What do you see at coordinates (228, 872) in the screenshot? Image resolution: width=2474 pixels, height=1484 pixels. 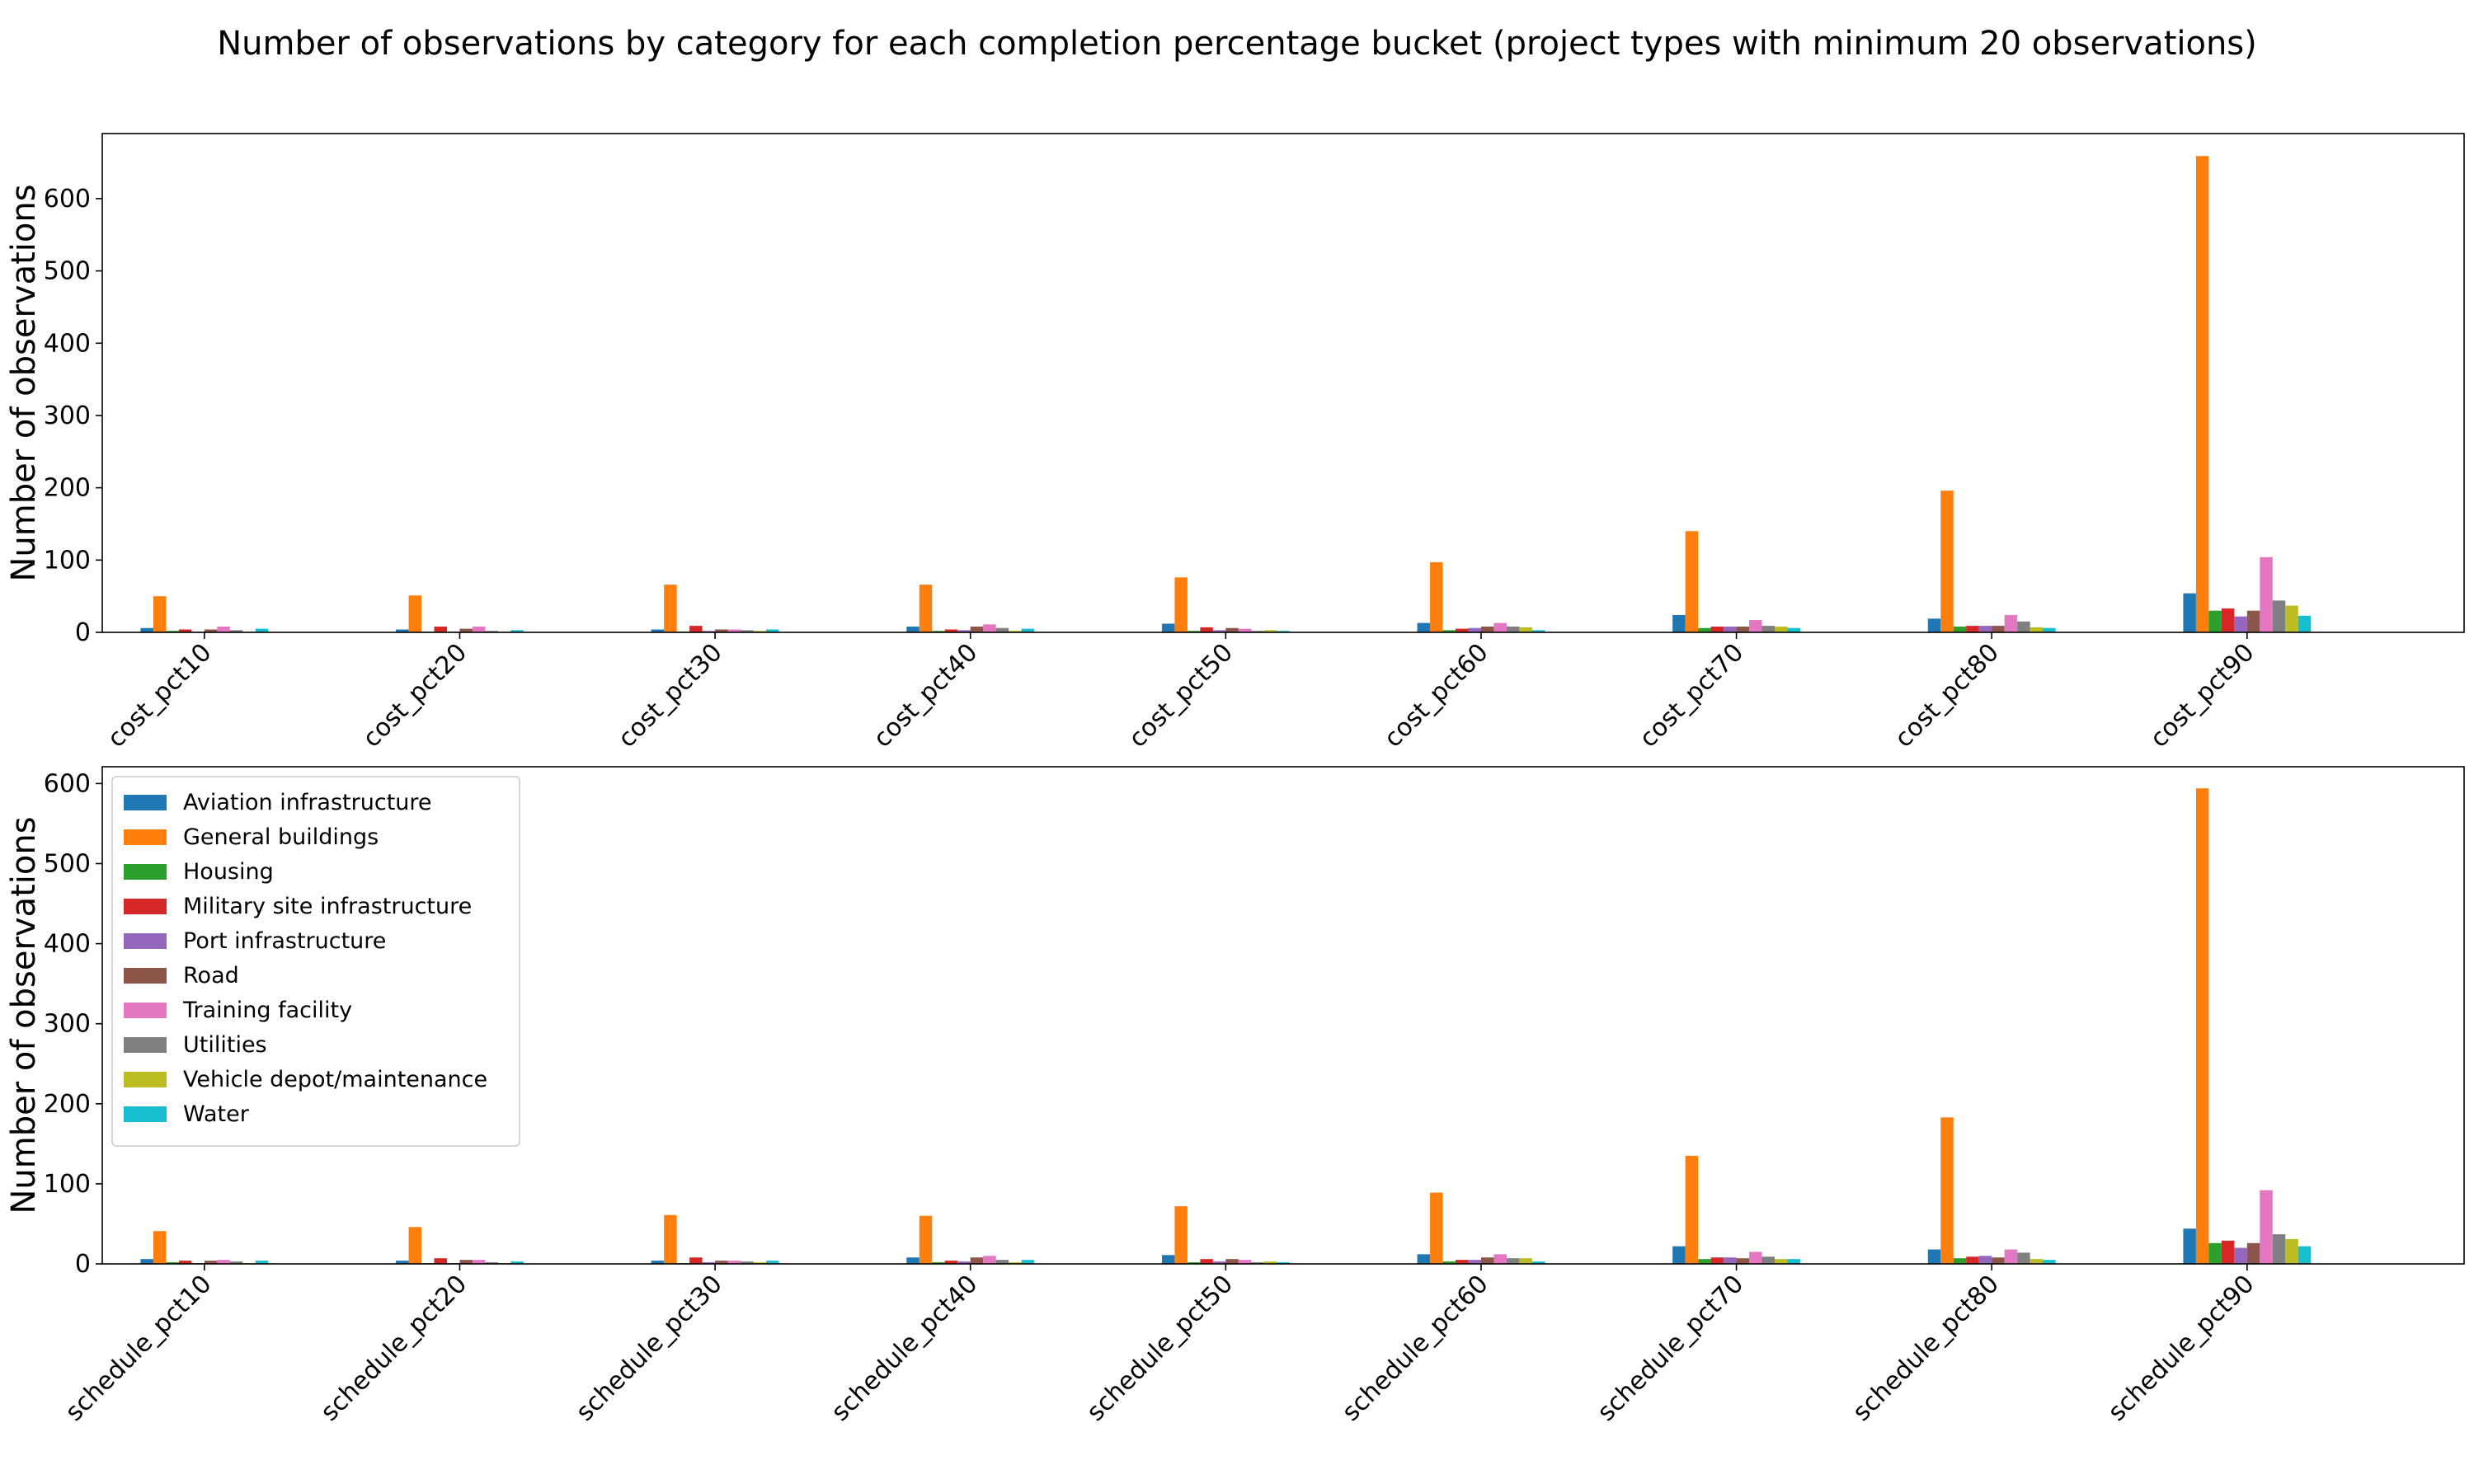 I see `legend-label-2: Housing` at bounding box center [228, 872].